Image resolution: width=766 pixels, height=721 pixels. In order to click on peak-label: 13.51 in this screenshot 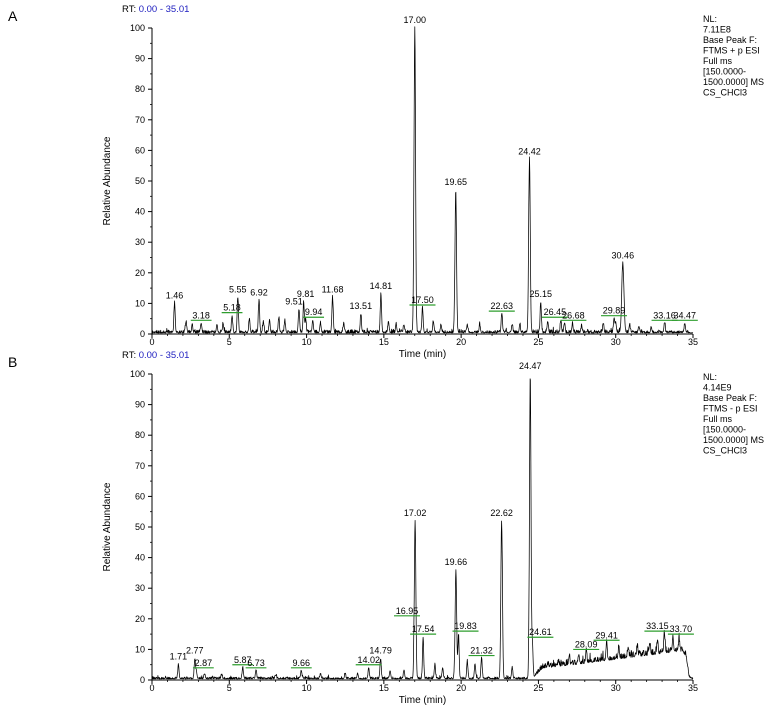, I will do `click(361, 306)`.